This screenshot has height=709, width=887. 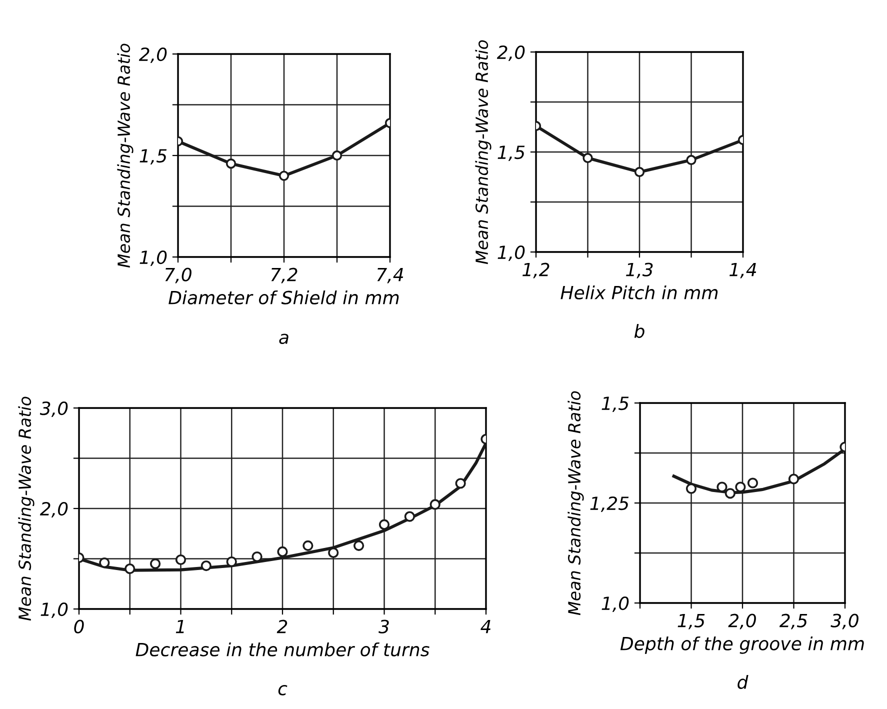 I want to click on x-axis-title: Decrease in the number of turns, so click(x=283, y=649).